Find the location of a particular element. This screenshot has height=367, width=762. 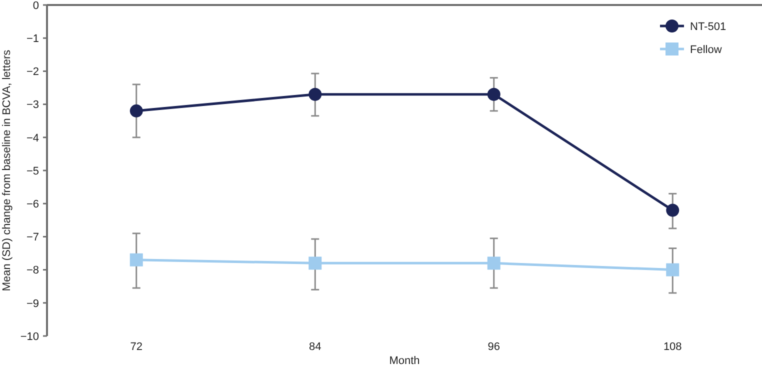

x-axis-title: Month is located at coordinates (404, 361).